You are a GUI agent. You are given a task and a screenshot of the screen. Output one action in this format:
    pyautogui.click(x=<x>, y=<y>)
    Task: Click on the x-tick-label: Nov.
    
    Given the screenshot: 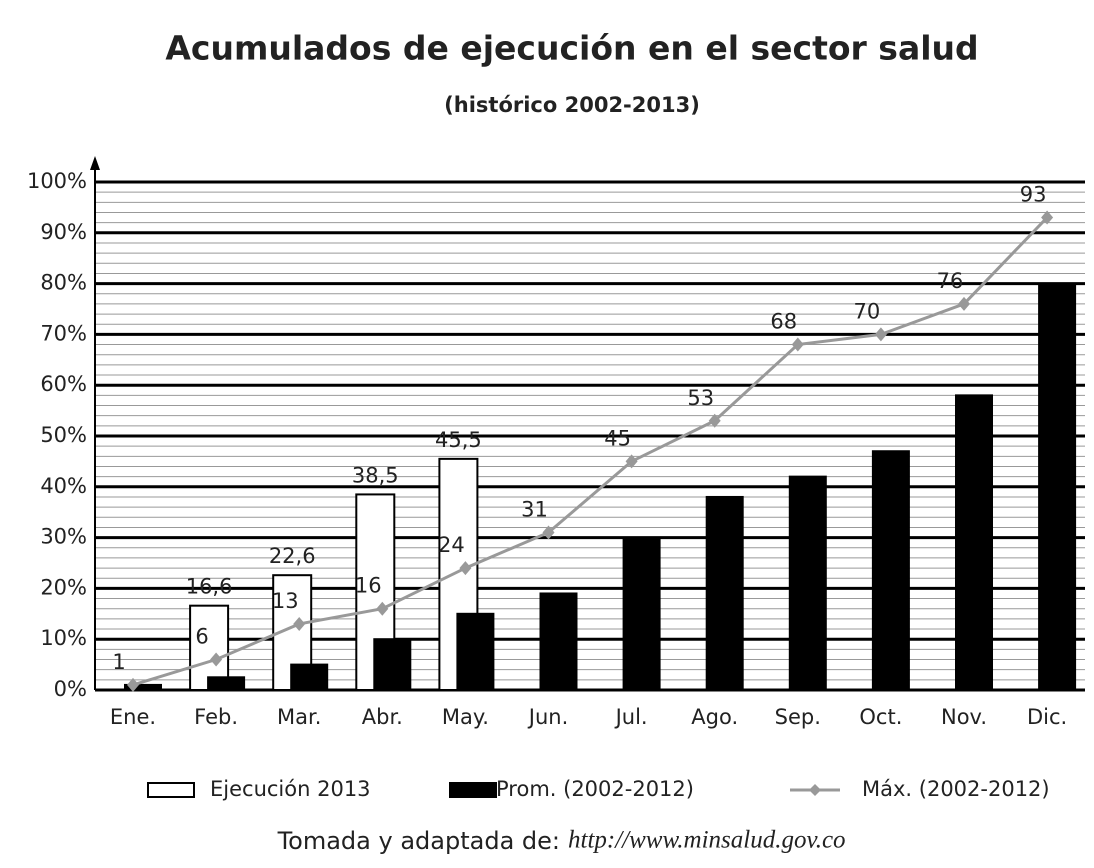 What is the action you would take?
    pyautogui.click(x=964, y=717)
    